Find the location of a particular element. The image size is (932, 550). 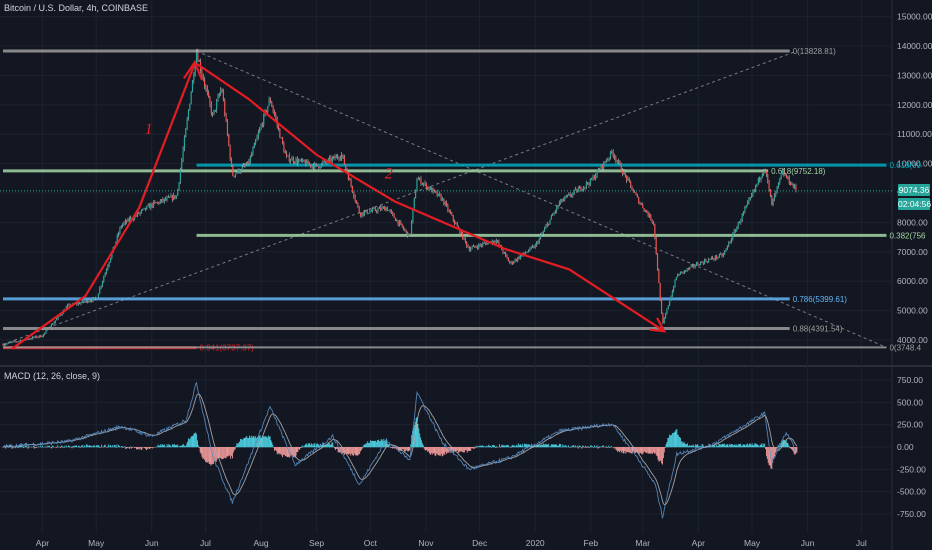

time-tick-label: Mar is located at coordinates (642, 543).